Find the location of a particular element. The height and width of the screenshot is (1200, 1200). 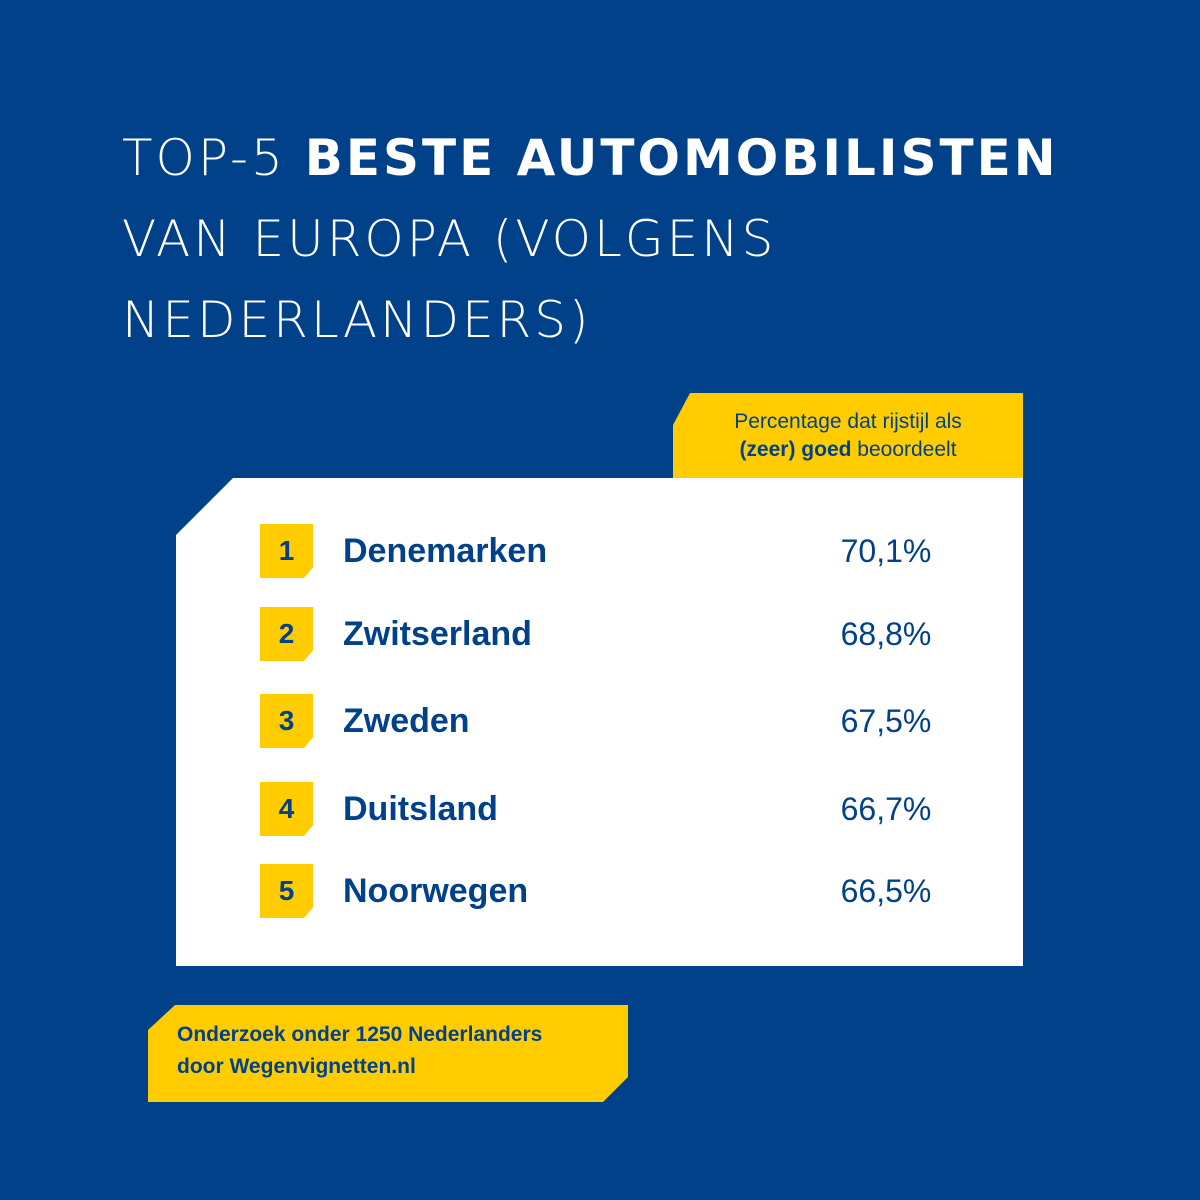

title-light: TOP-5 is located at coordinates (213, 158).